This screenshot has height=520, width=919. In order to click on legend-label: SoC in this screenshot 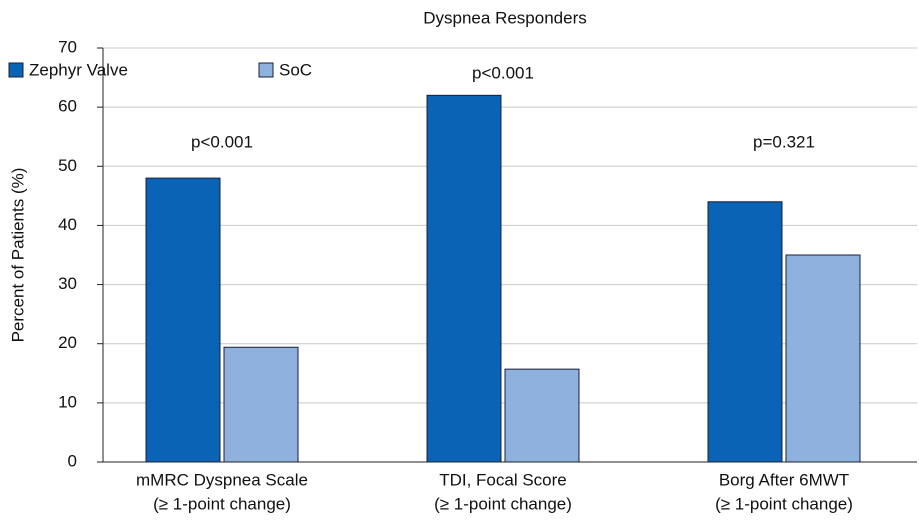, I will do `click(295, 69)`.